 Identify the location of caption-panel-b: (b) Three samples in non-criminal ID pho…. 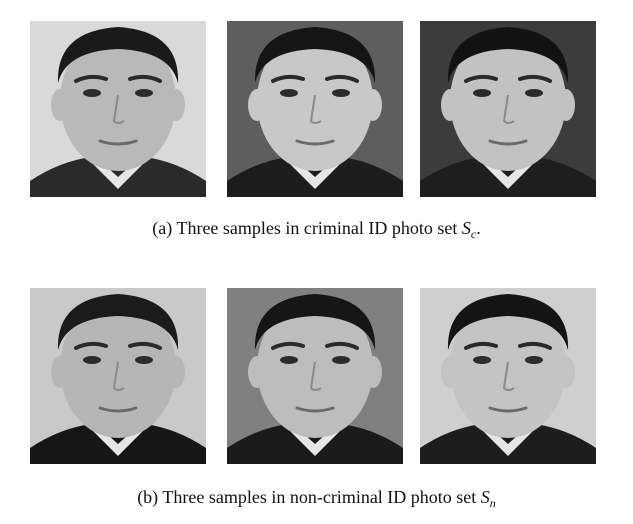
(316, 499).